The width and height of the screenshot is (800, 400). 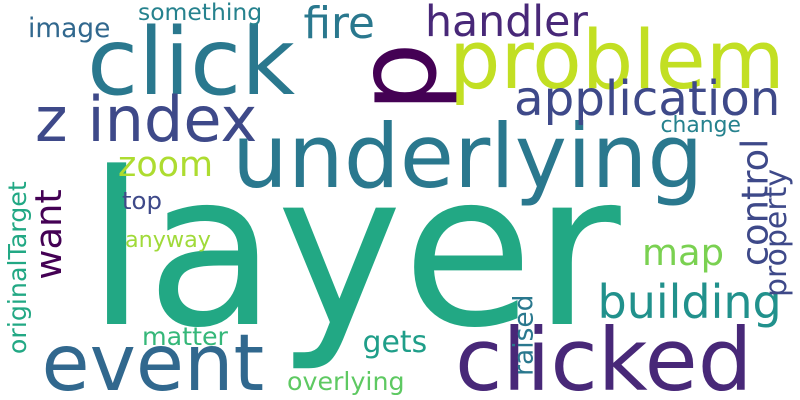 I want to click on word-p: p, so click(x=397, y=77).